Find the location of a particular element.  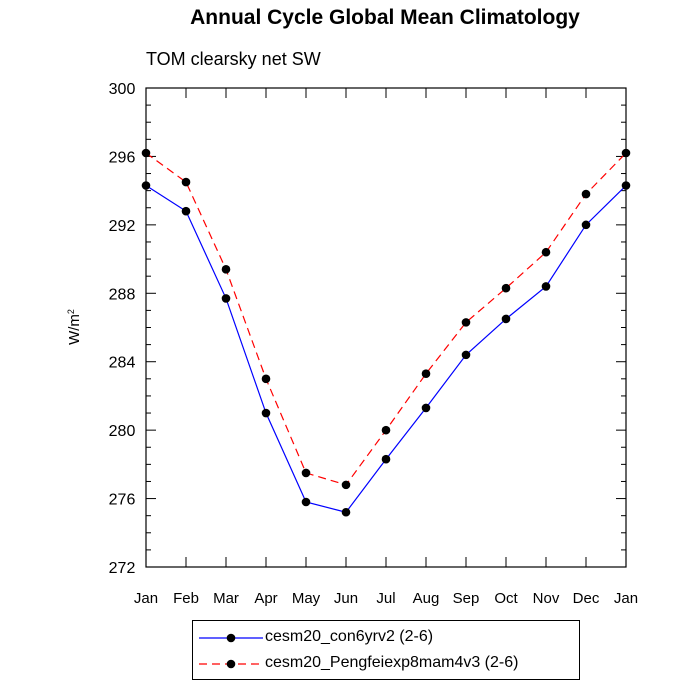

legend-item-series-2: cesm20_Pengfeiexp8mam4v3 (2-6) is located at coordinates (386, 664).